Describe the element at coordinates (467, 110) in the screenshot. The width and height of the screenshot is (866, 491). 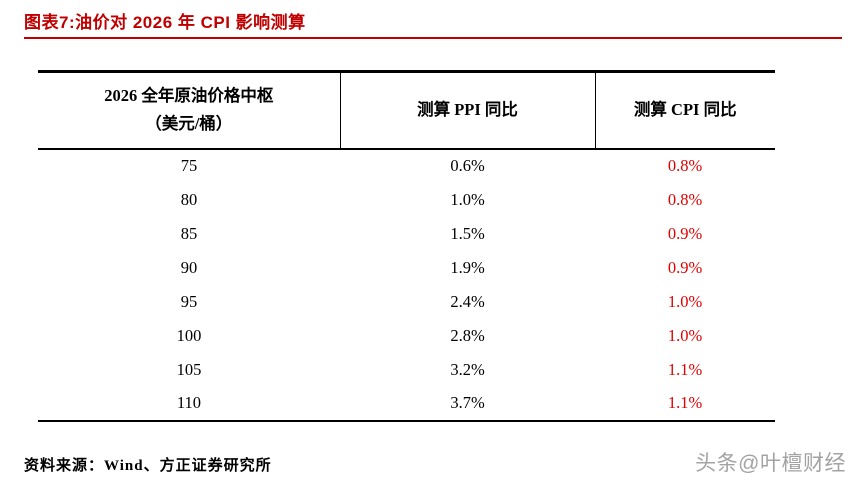
I see `header-ppi: 测算 PPI 同比` at that location.